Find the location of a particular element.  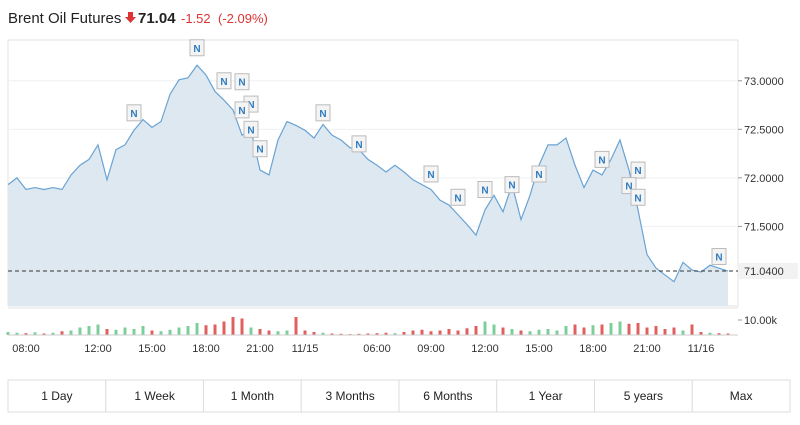

y-tick-label: 73.0000 is located at coordinates (764, 82).